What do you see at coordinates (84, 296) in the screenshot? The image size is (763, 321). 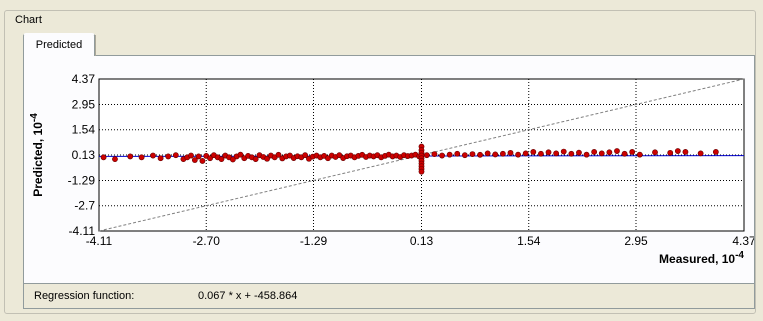 I see `regression-label: Regression function:` at bounding box center [84, 296].